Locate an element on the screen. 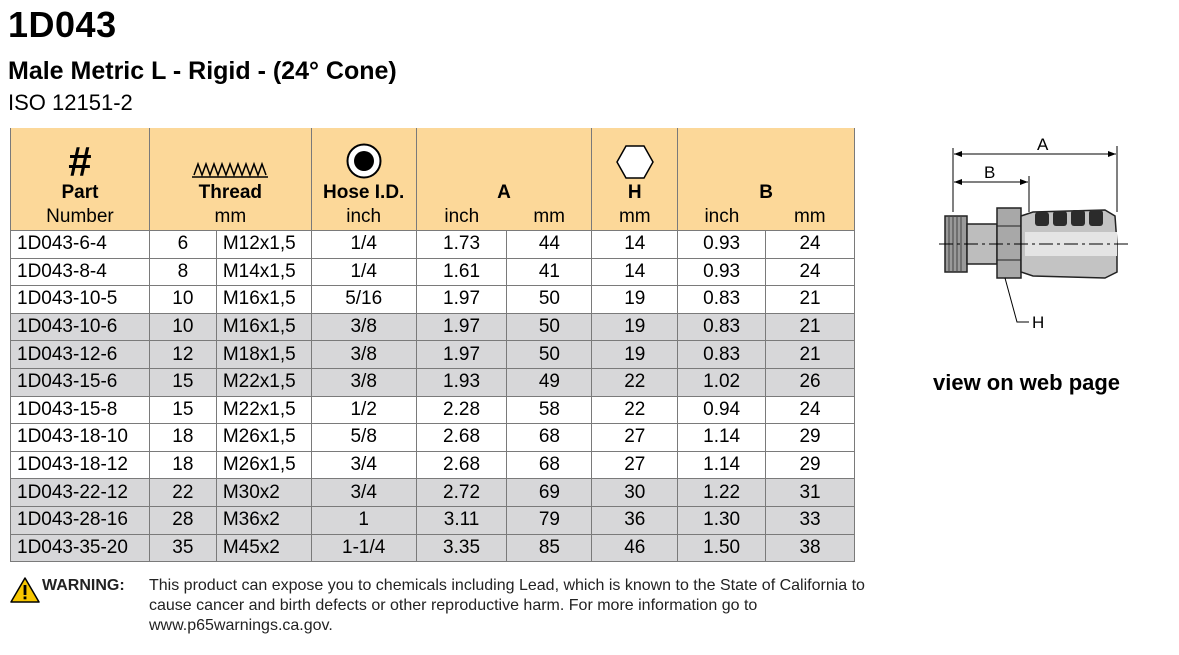 This screenshot has width=1179, height=655. cell-h-mm: 30 is located at coordinates (635, 492).